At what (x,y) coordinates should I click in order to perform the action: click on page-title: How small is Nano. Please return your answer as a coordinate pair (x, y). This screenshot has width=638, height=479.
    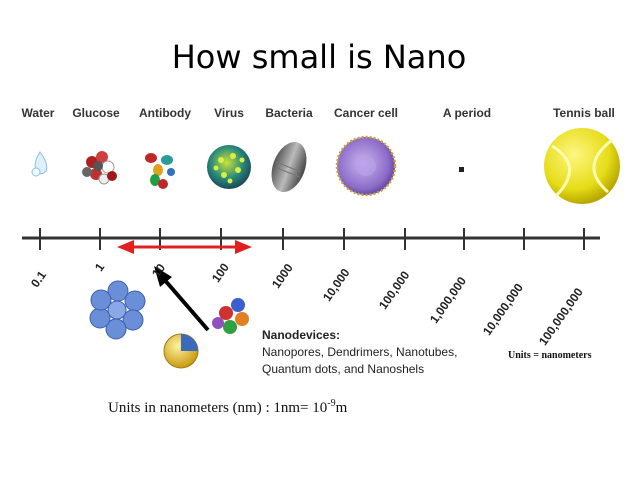
    Looking at the image, I should click on (319, 57).